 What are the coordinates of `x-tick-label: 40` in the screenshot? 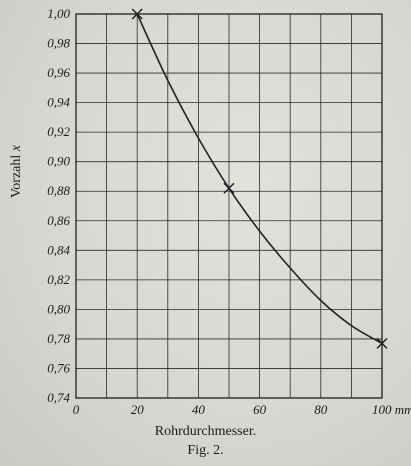 It's located at (199, 409).